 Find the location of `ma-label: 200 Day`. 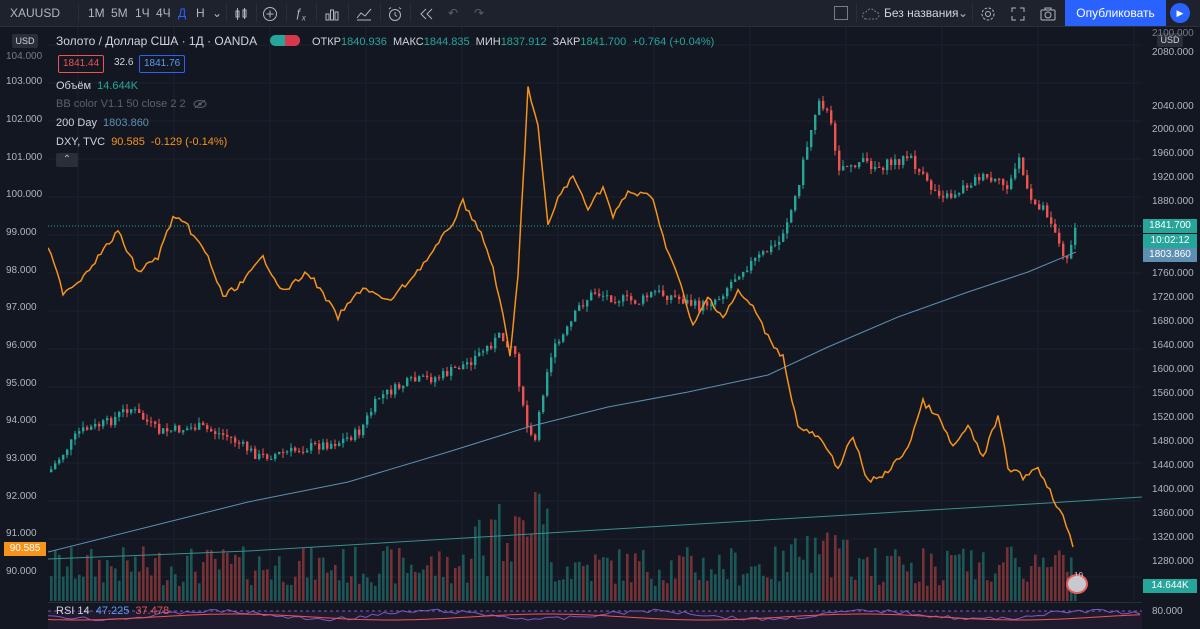

ma-label: 200 Day is located at coordinates (76, 123).